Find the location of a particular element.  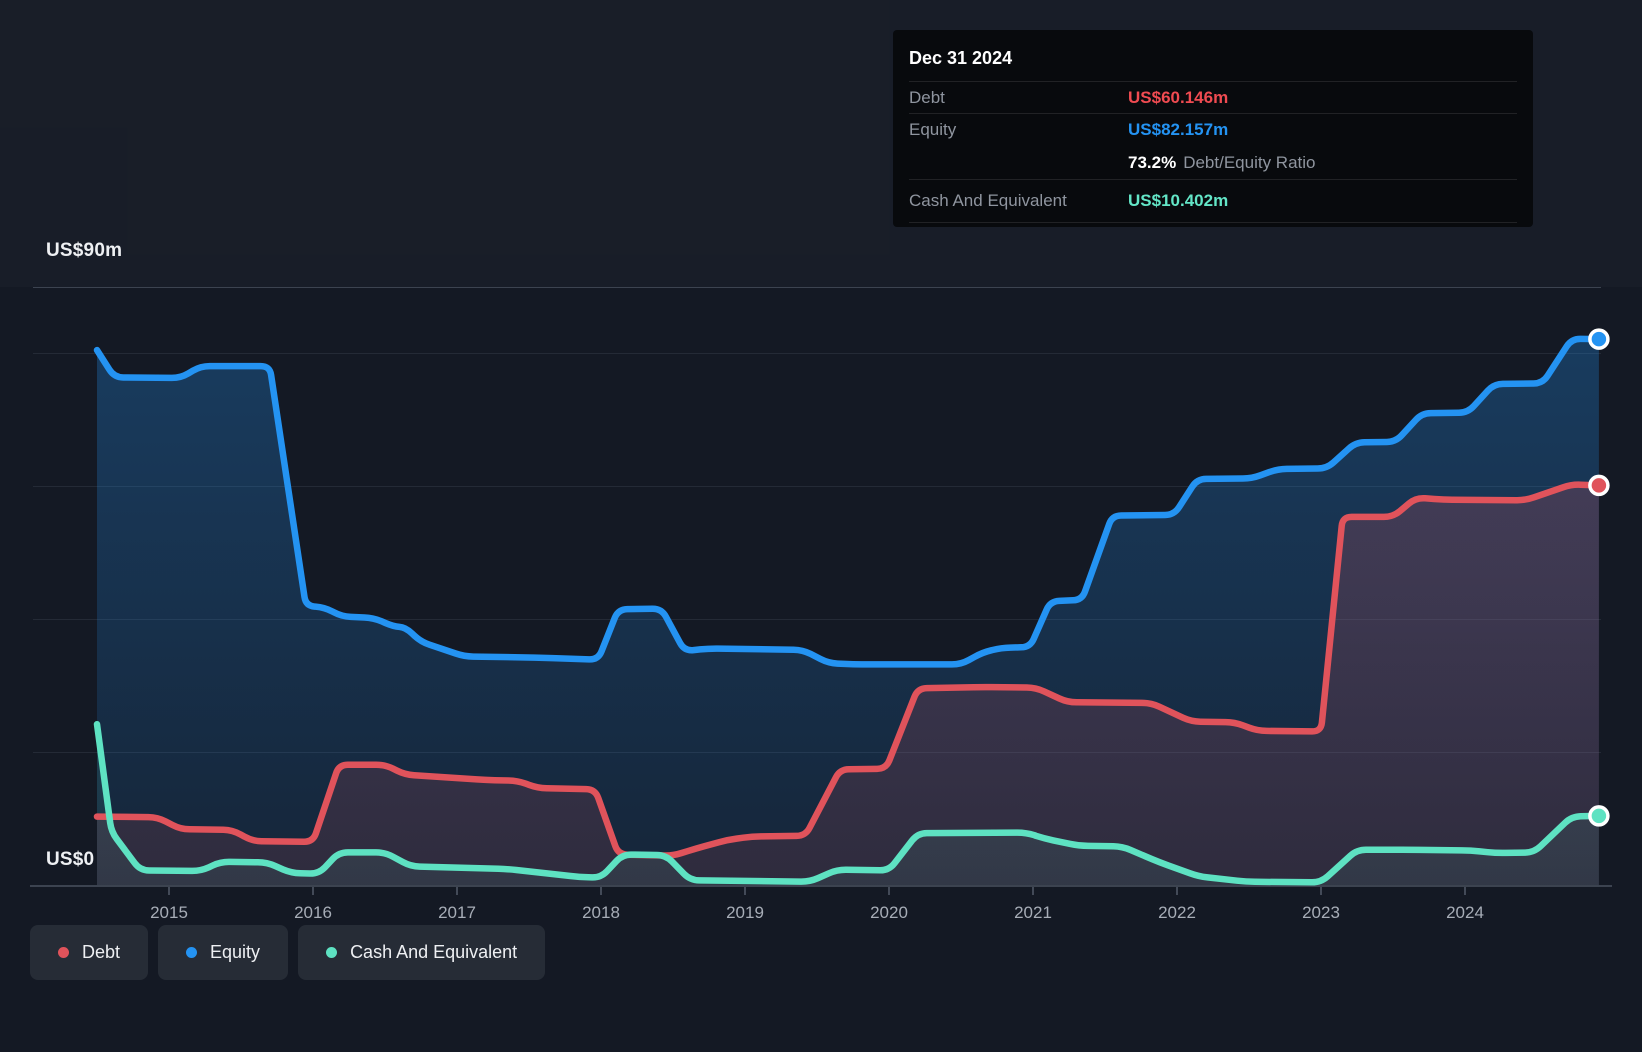

legend: Debt Equity Cash And Equivalent is located at coordinates (288, 952).